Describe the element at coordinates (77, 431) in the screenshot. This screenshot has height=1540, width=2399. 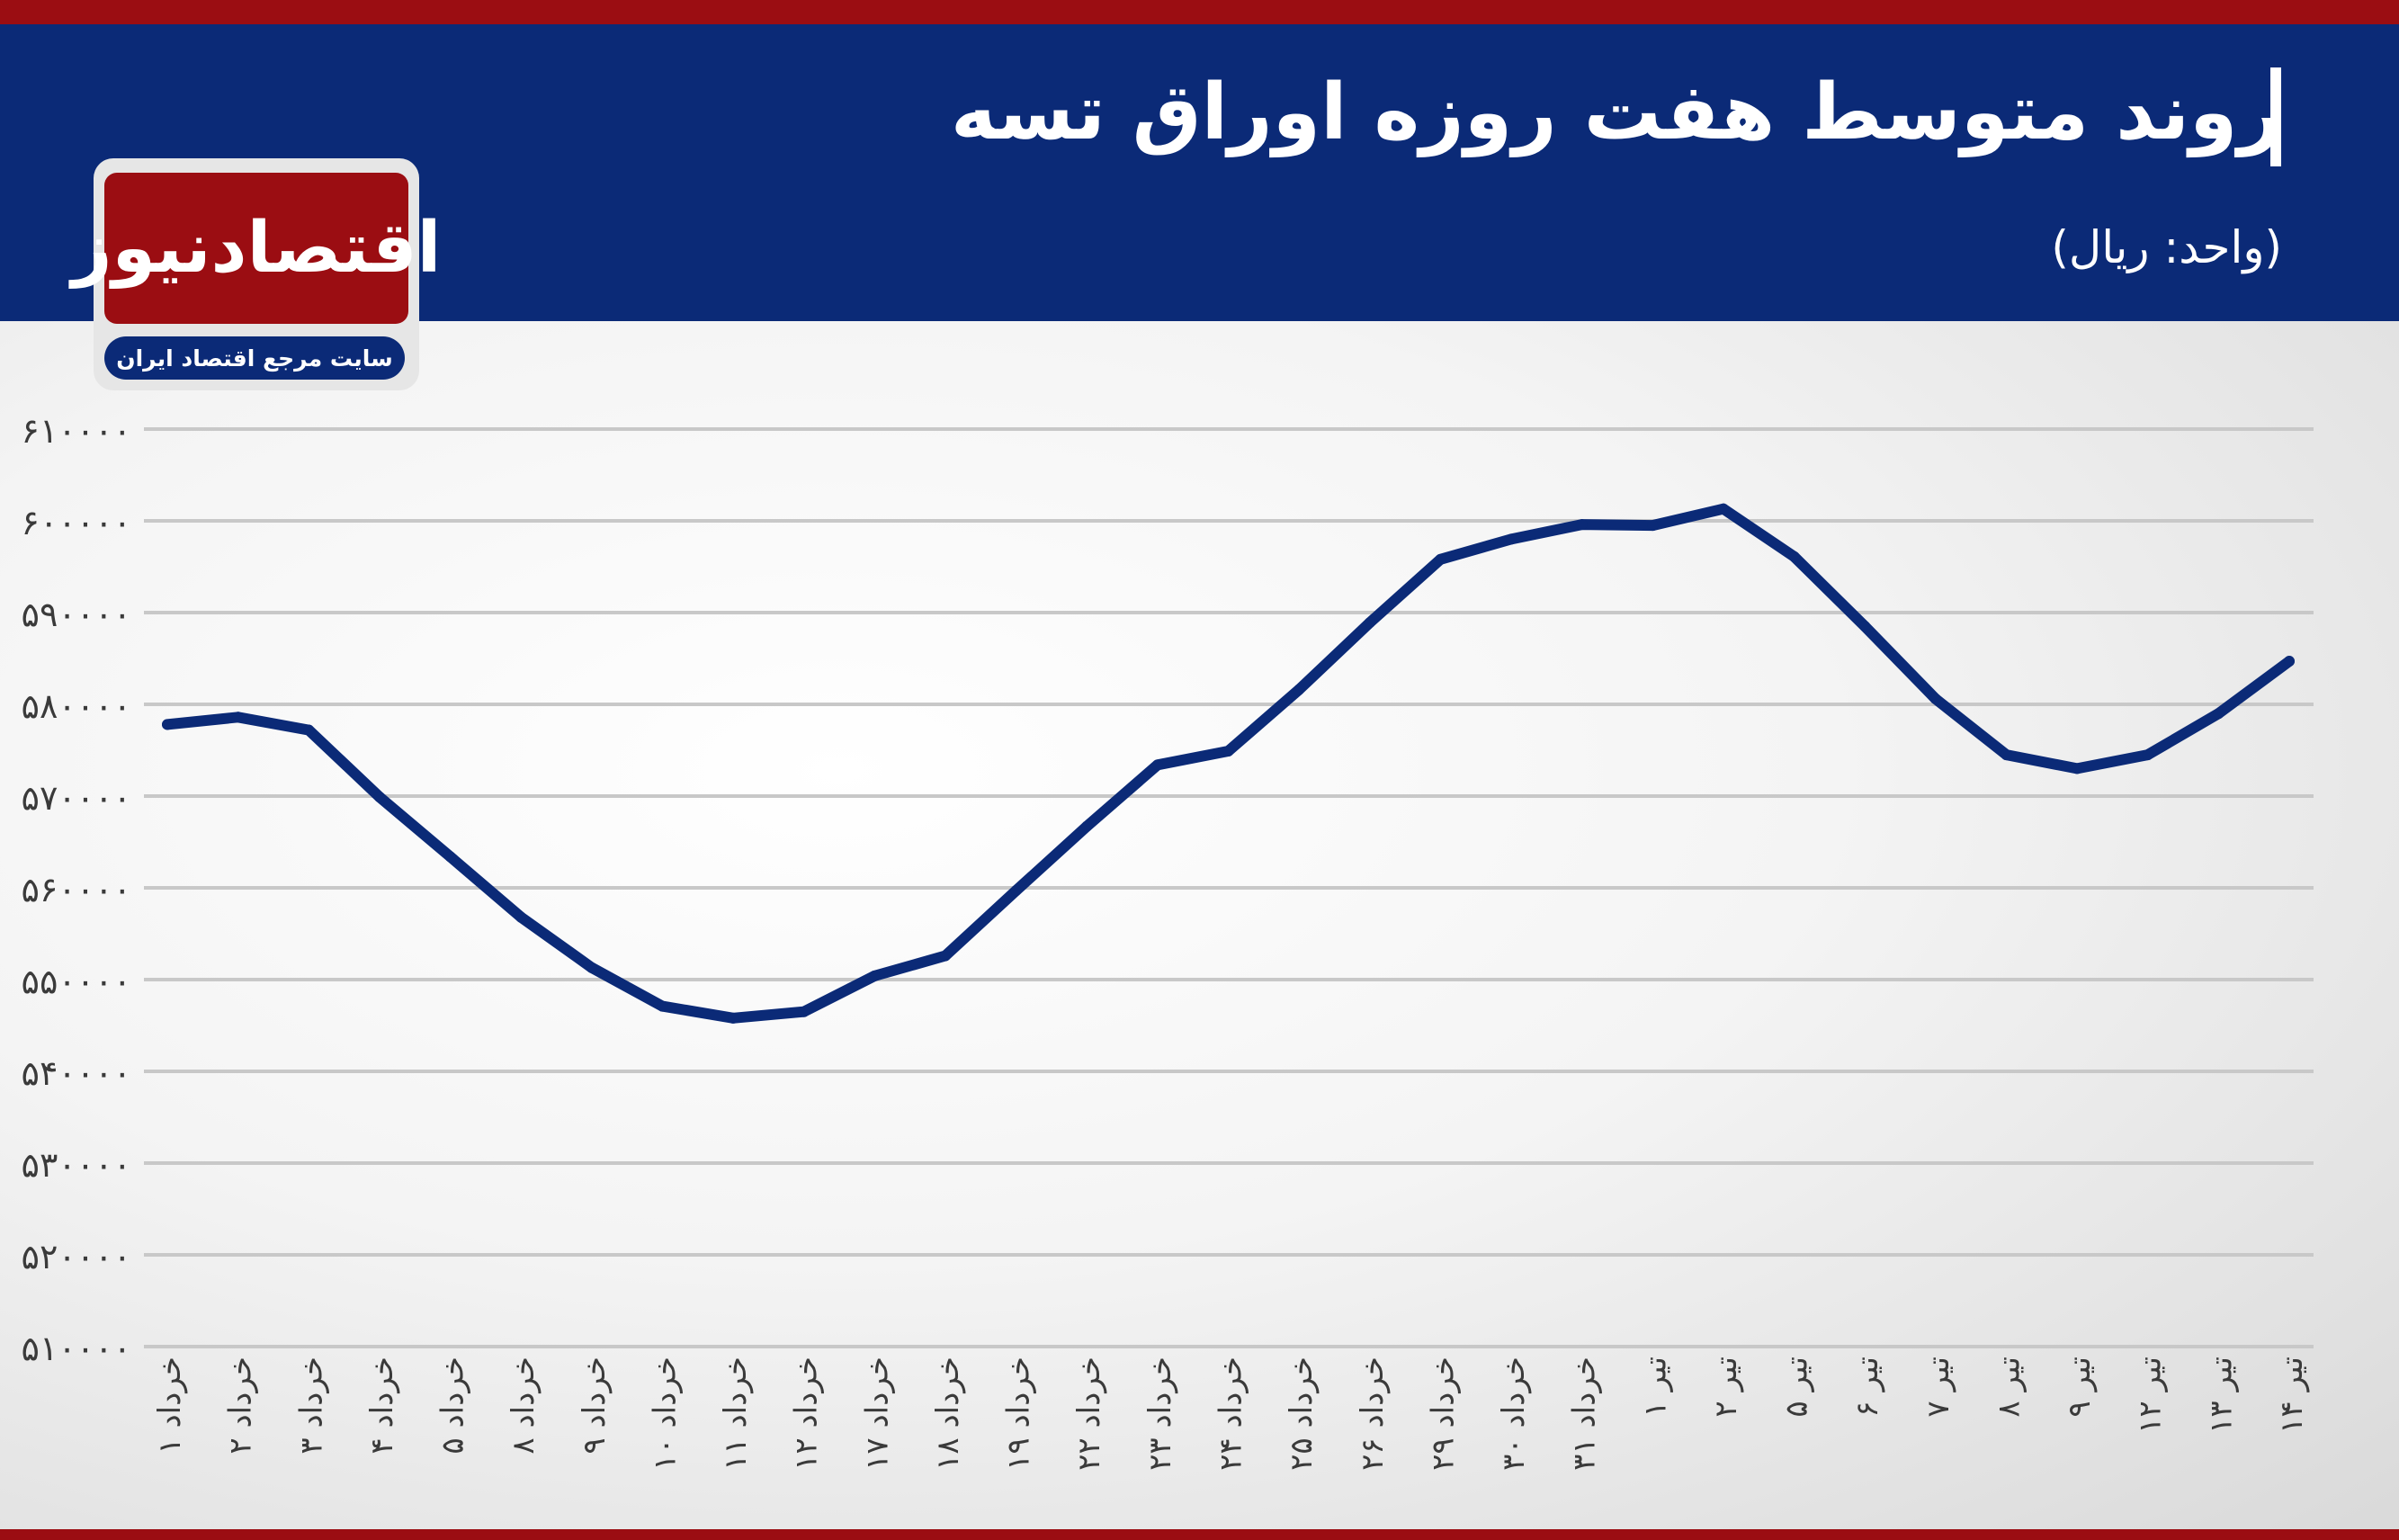
I see `y-tick-label: ۶۱۰۰۰۰` at that location.